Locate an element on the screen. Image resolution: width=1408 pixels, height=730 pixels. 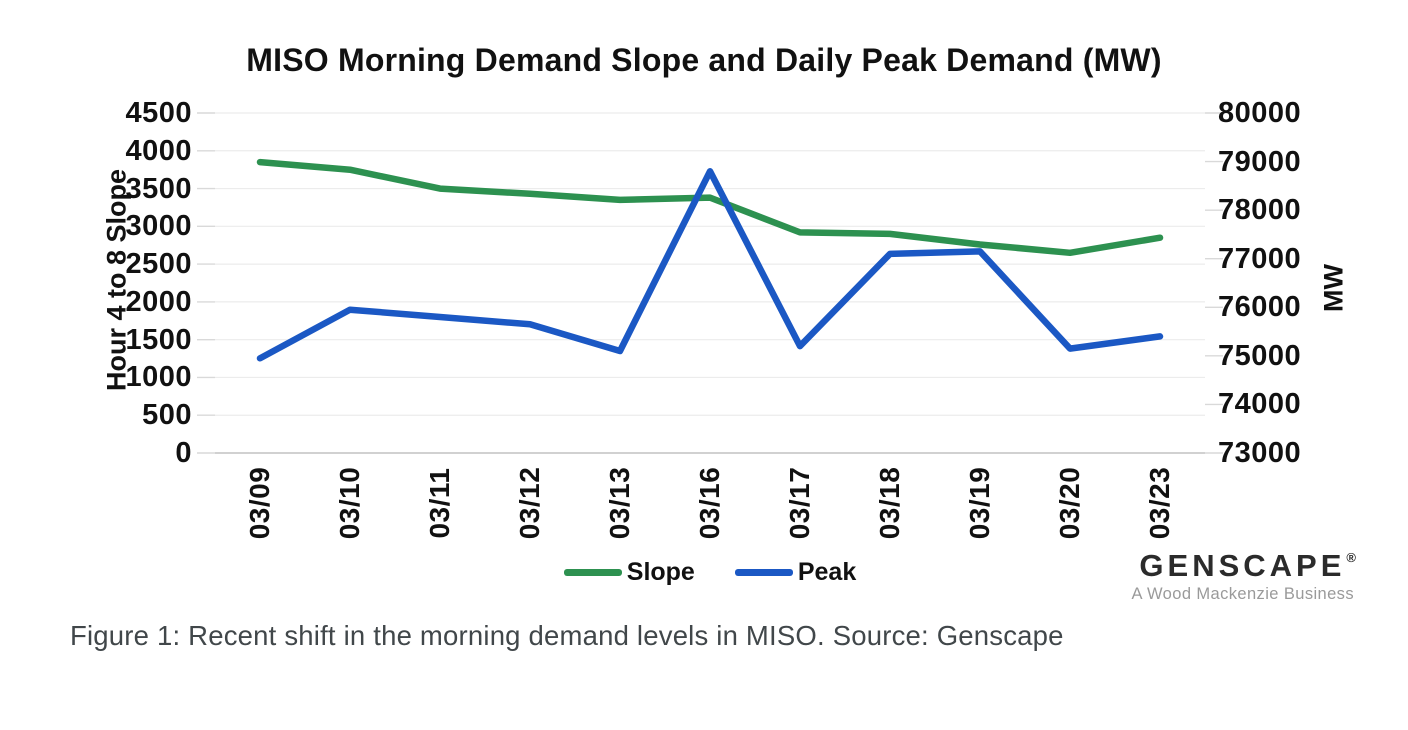
left-axis-tick-label: 1500 is located at coordinates (158, 339).